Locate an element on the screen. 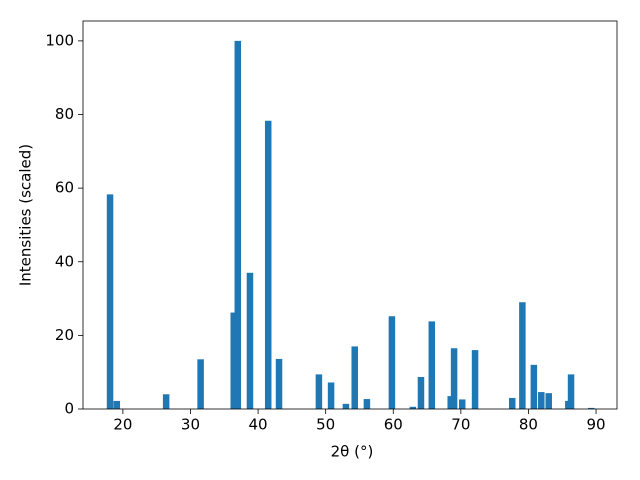 The width and height of the screenshot is (640, 480). y-tick-label: 60 is located at coordinates (64, 188).